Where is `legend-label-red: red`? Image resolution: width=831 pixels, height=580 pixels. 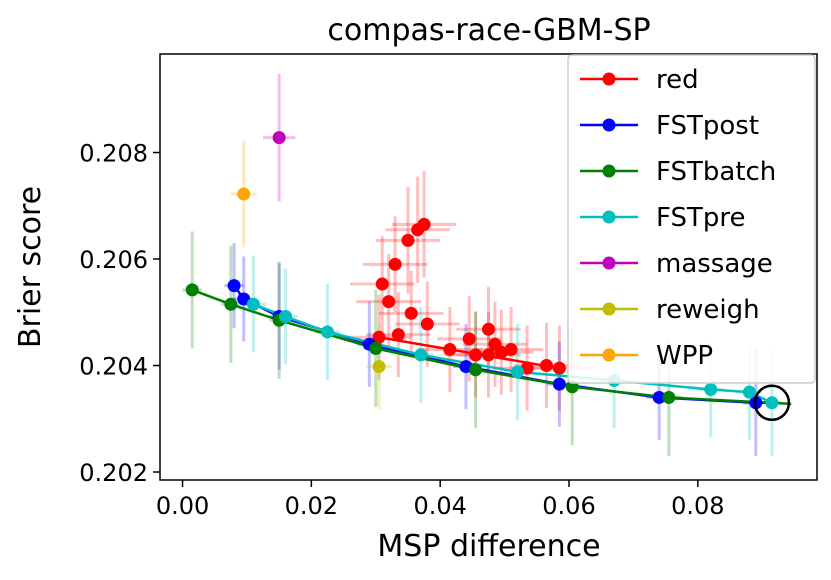
legend-label-red: red is located at coordinates (677, 80).